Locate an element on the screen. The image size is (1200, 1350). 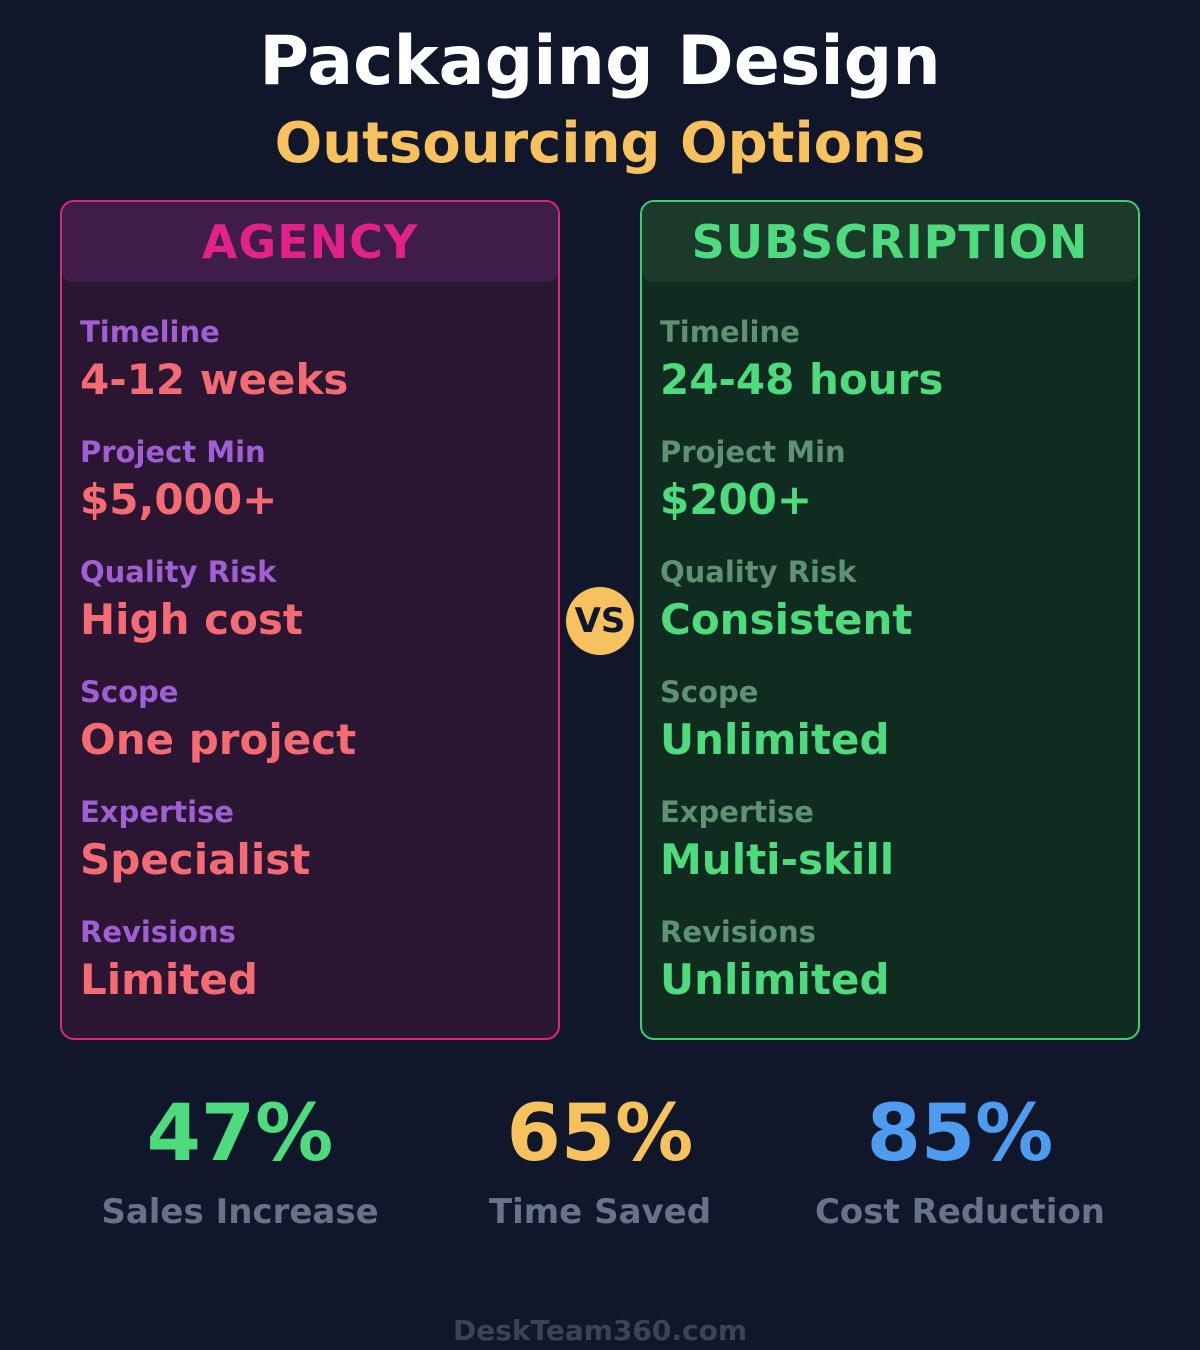
footer-brand: DeskTeam360.com is located at coordinates (600, 1330).